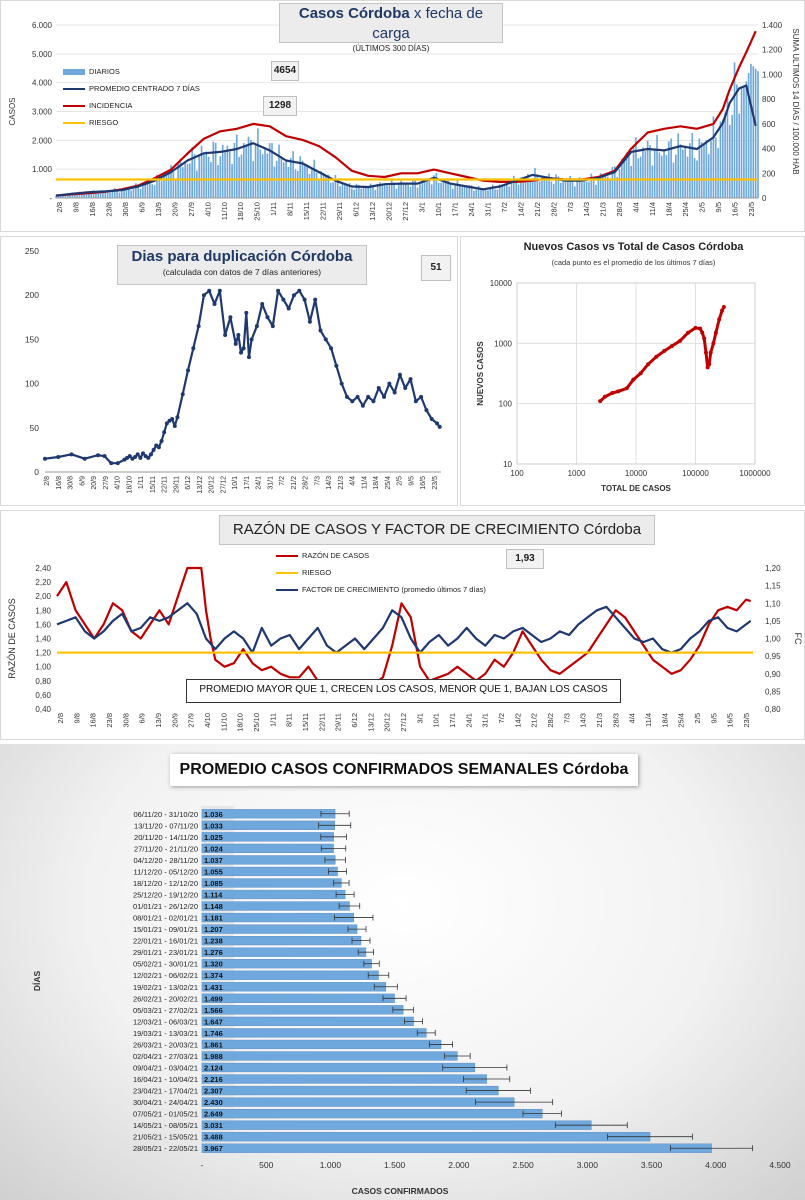 Image resolution: width=805 pixels, height=1200 pixels. What do you see at coordinates (223, 485) in the screenshot?
I see `x-tick-label: 27/12` at bounding box center [223, 485].